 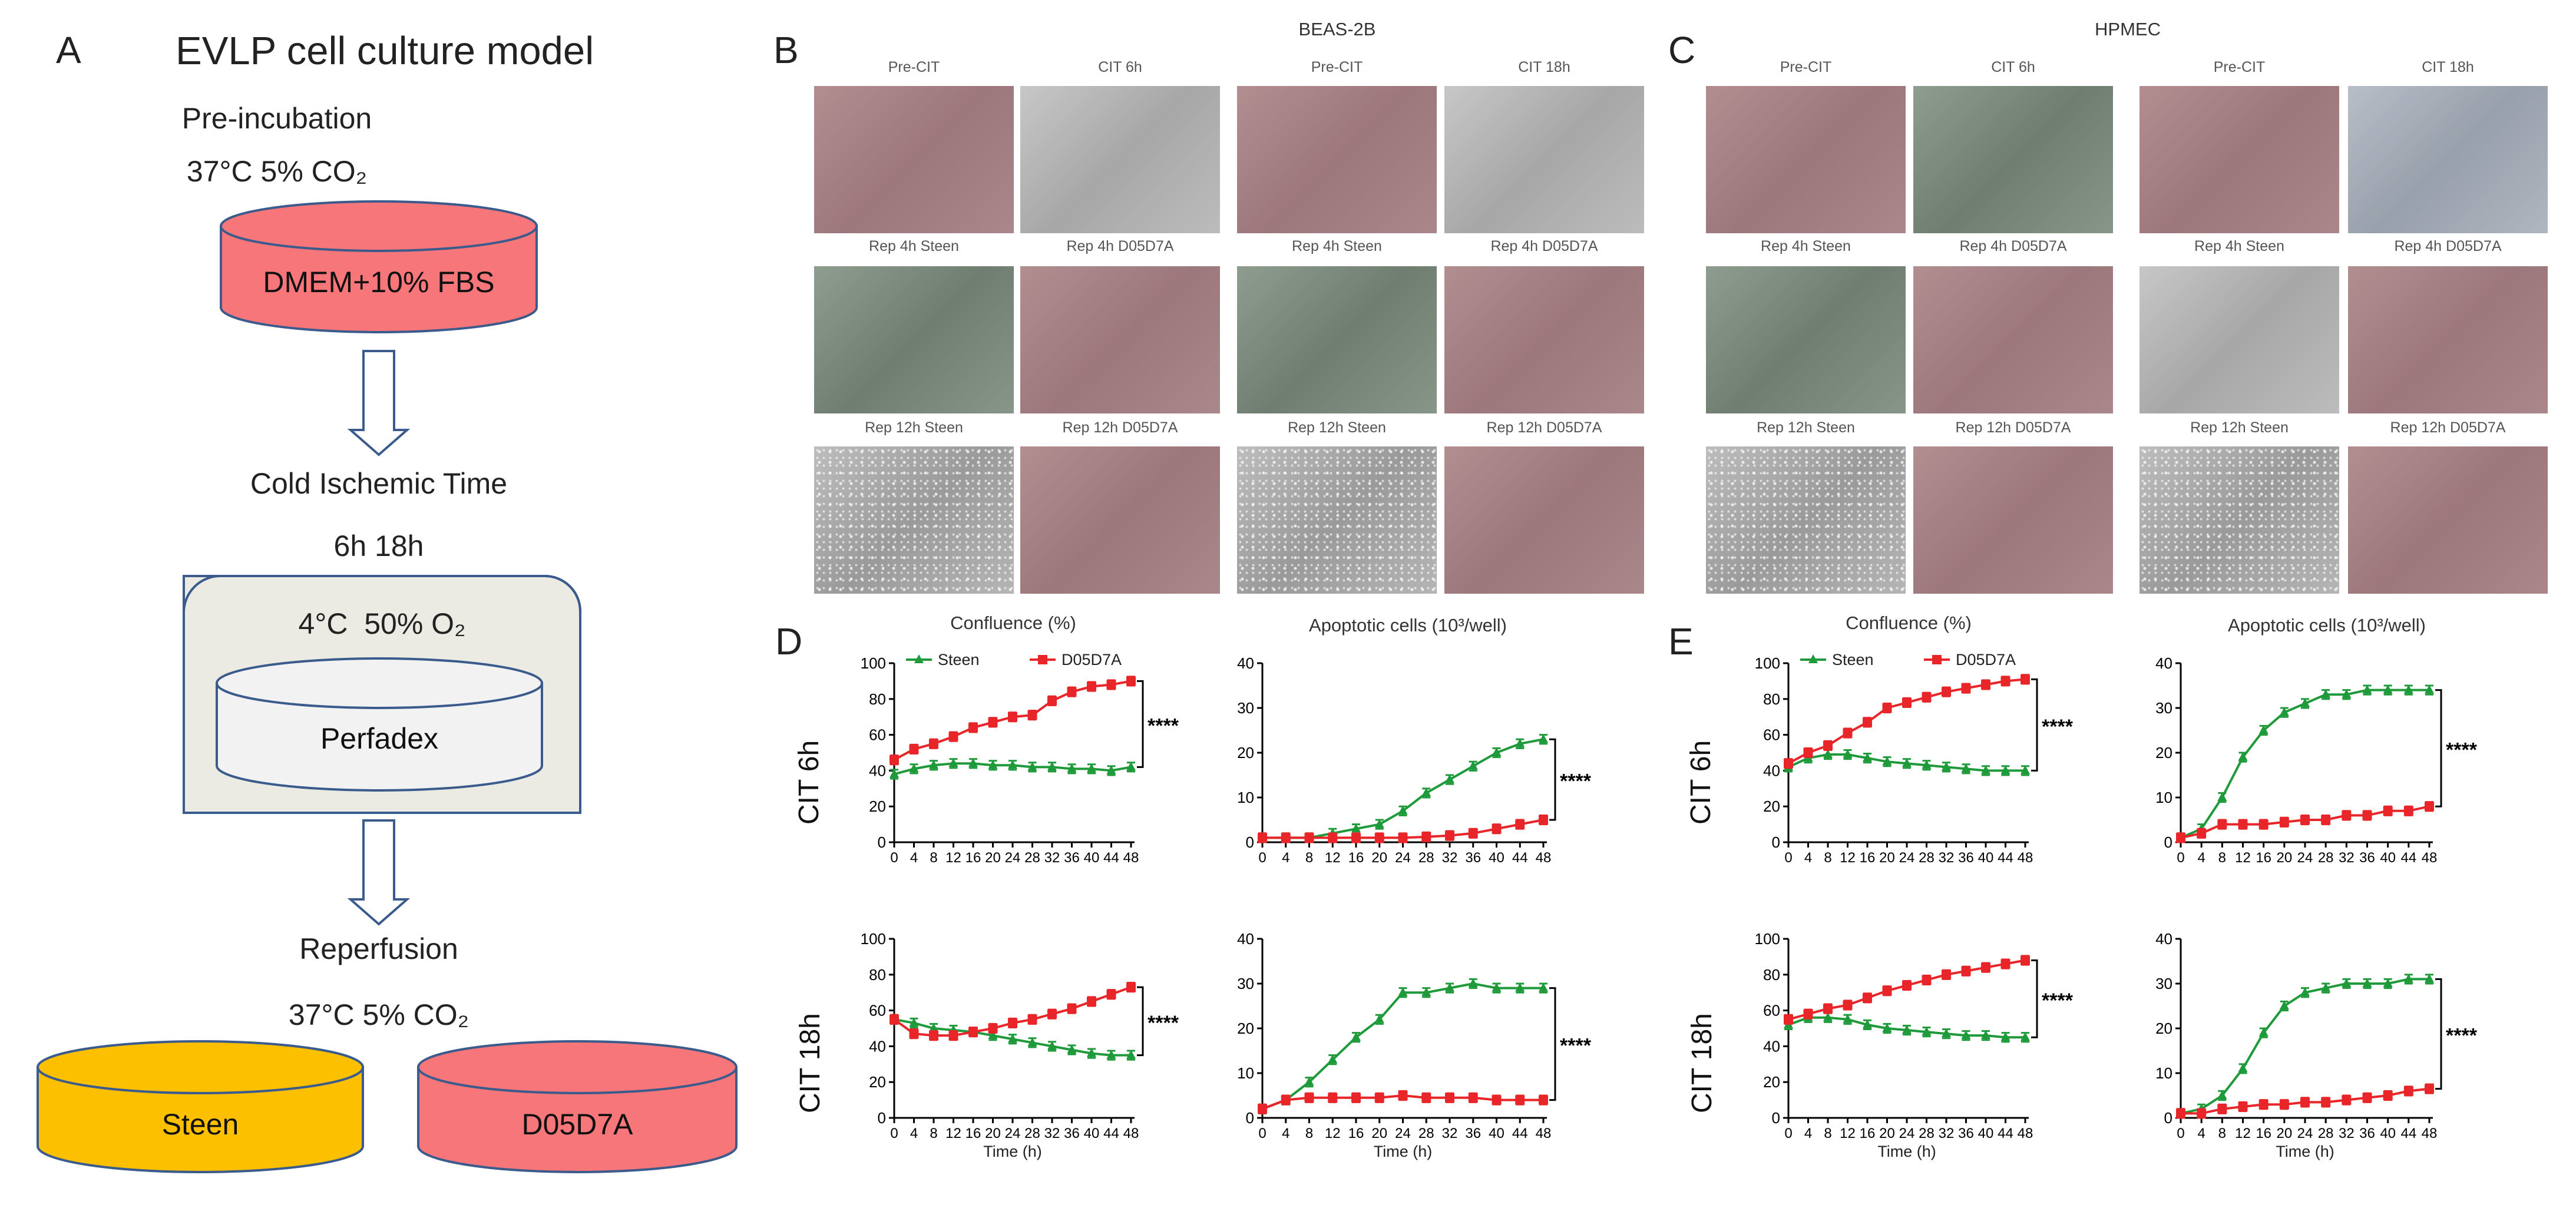 What do you see at coordinates (877, 699) in the screenshot?
I see `y-tick-label: 80` at bounding box center [877, 699].